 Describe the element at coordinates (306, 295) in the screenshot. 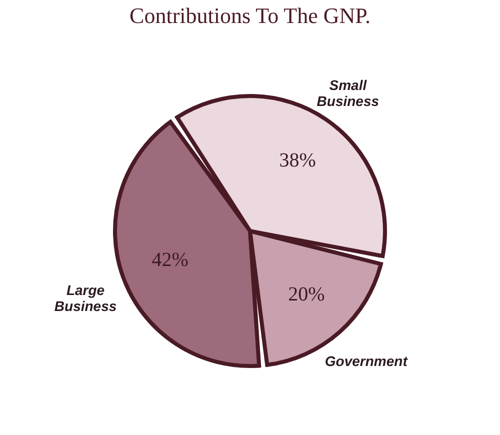

I see `data-label: 20%` at that location.